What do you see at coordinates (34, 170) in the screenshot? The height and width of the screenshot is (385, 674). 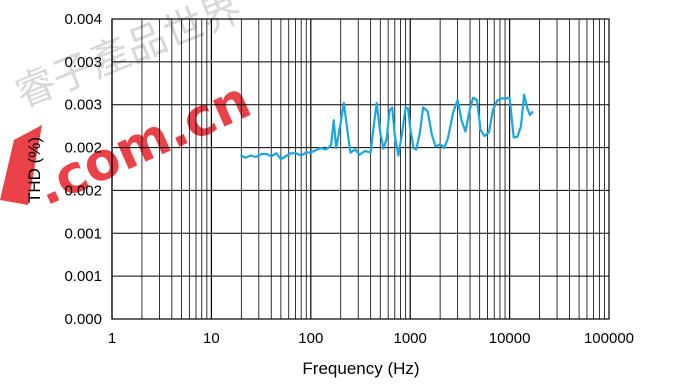 I see `y-axis-title: THD (%)` at bounding box center [34, 170].